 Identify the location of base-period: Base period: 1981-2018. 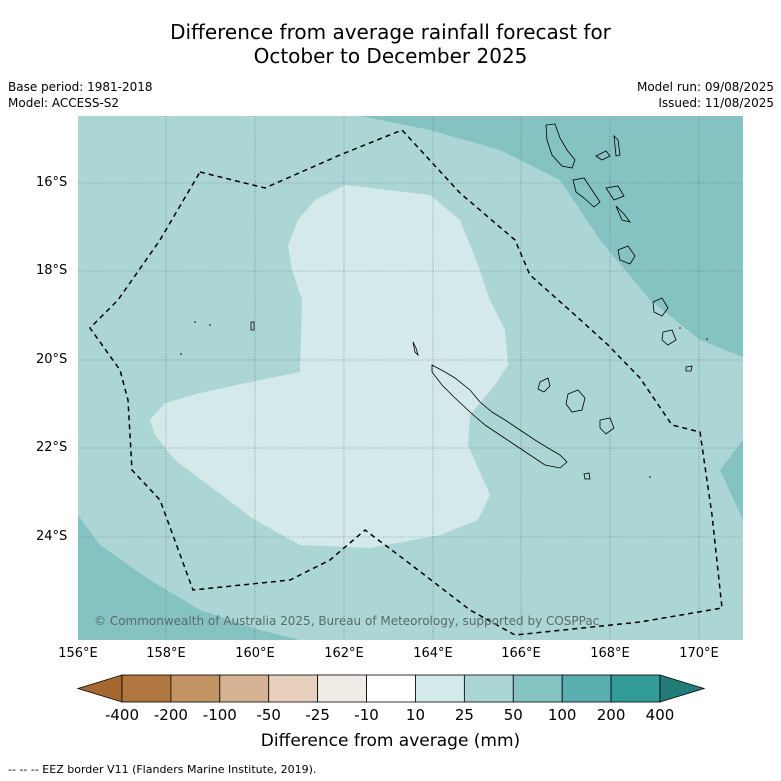
(80, 87).